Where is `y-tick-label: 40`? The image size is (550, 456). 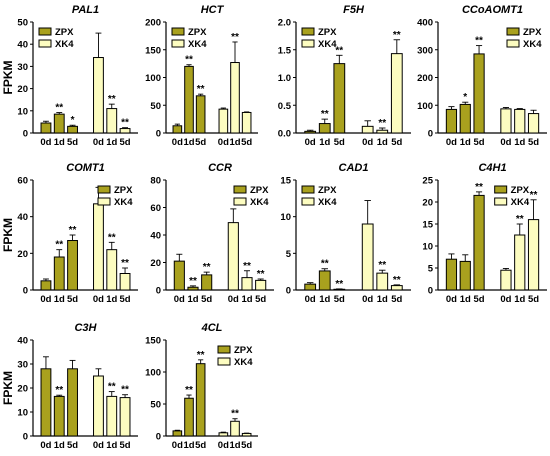 y-tick-label: 40 is located at coordinates (22, 45).